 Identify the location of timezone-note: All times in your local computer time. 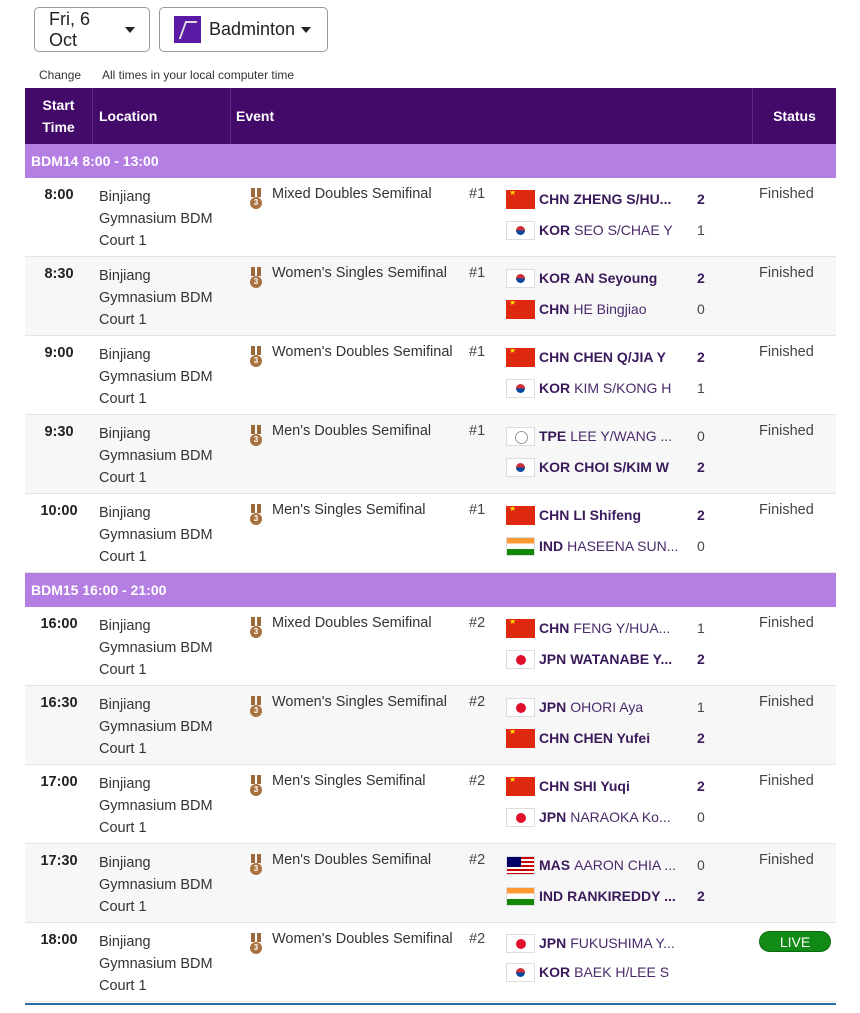
(198, 75).